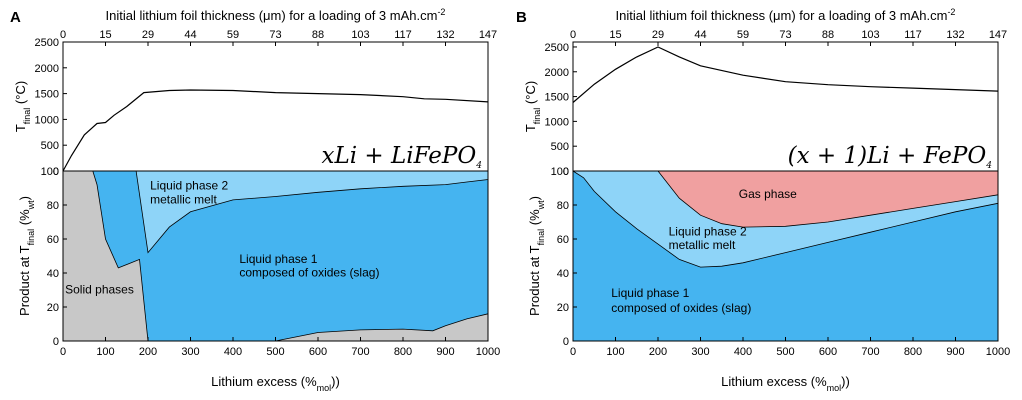  I want to click on region-gas, so click(828, 199).